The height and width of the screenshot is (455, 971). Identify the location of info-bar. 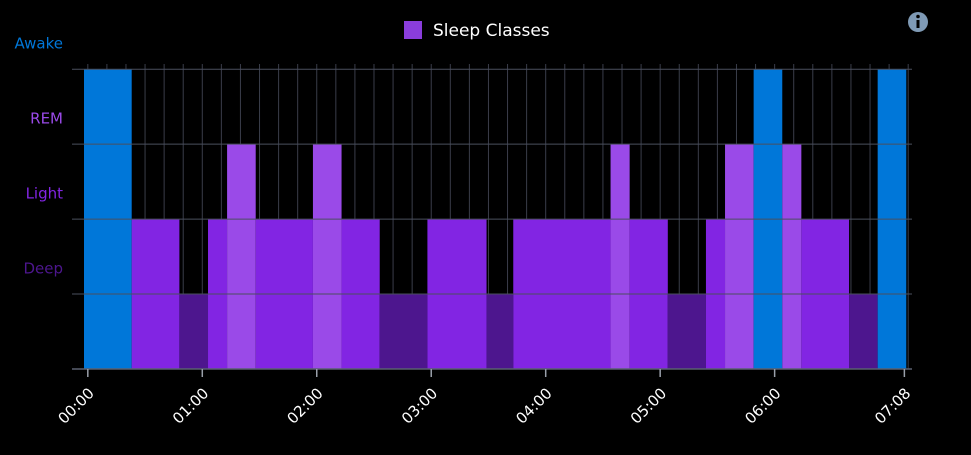
(918, 24).